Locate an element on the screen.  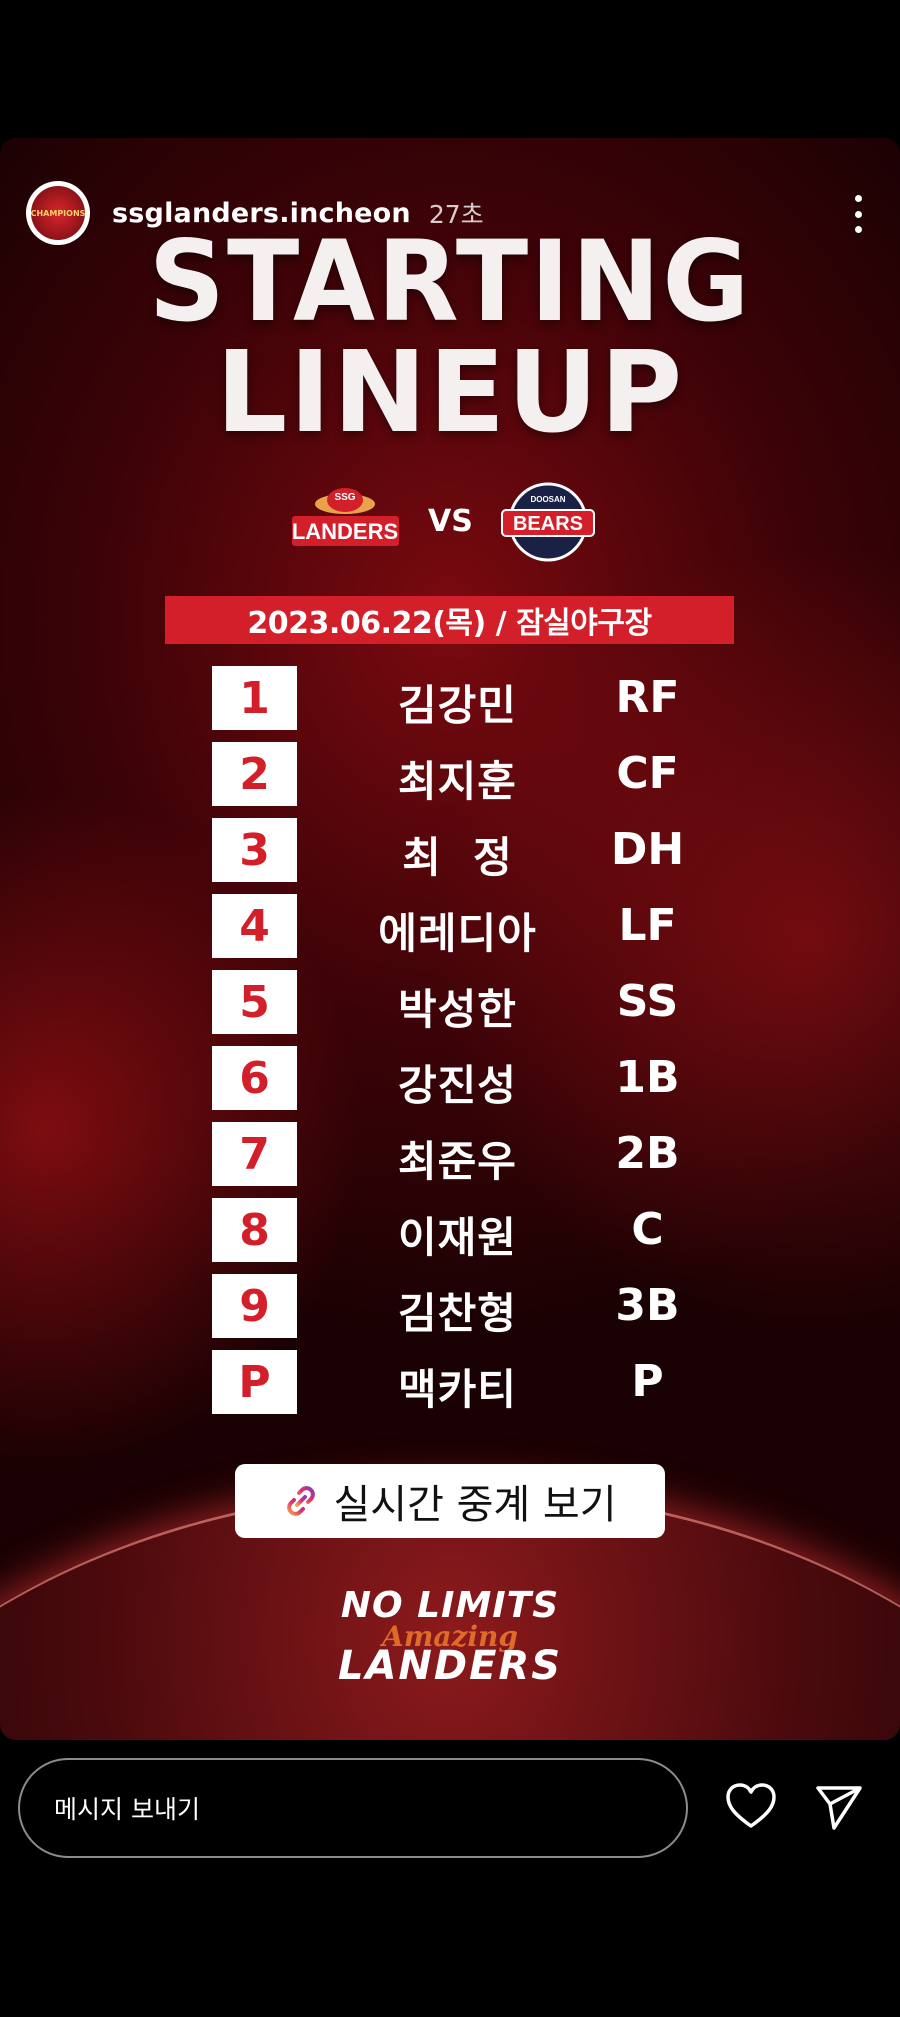
lineup-row: 4 에레디아 LF is located at coordinates (450, 927).